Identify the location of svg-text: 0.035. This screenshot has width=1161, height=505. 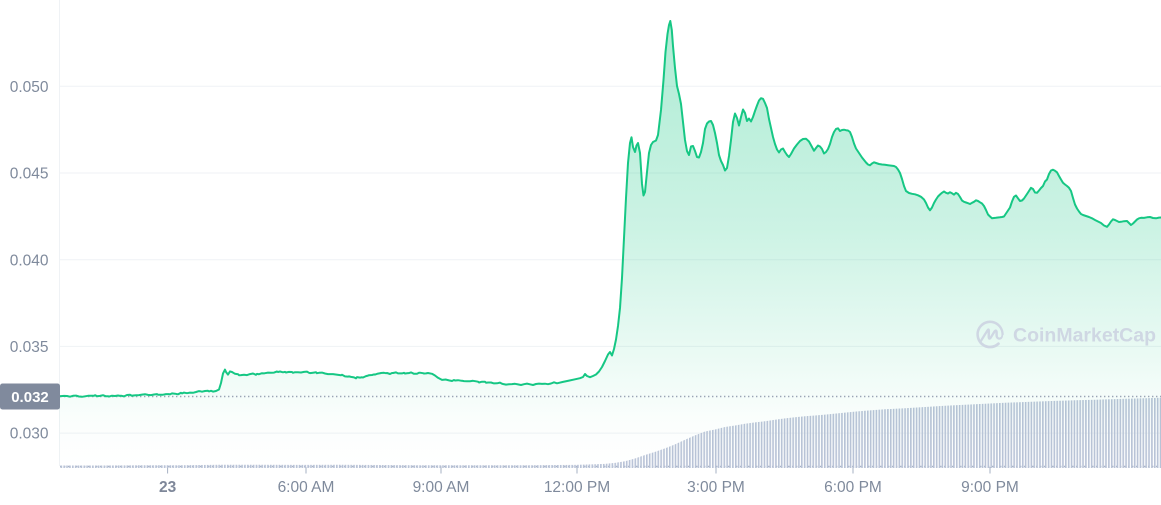
(29, 347).